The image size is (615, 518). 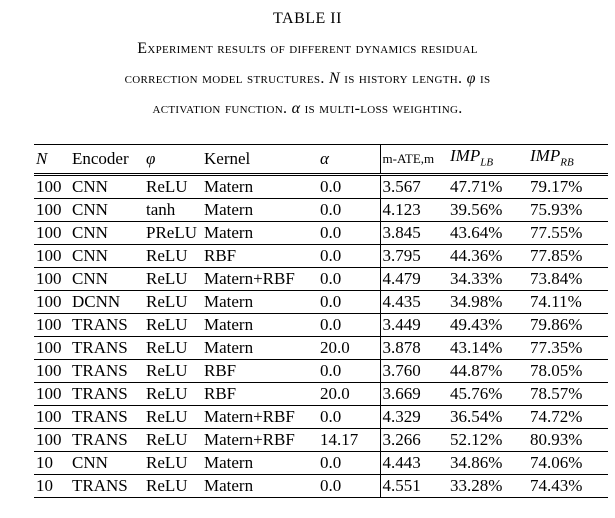 I want to click on header-encoder: Encoder, so click(x=107, y=159).